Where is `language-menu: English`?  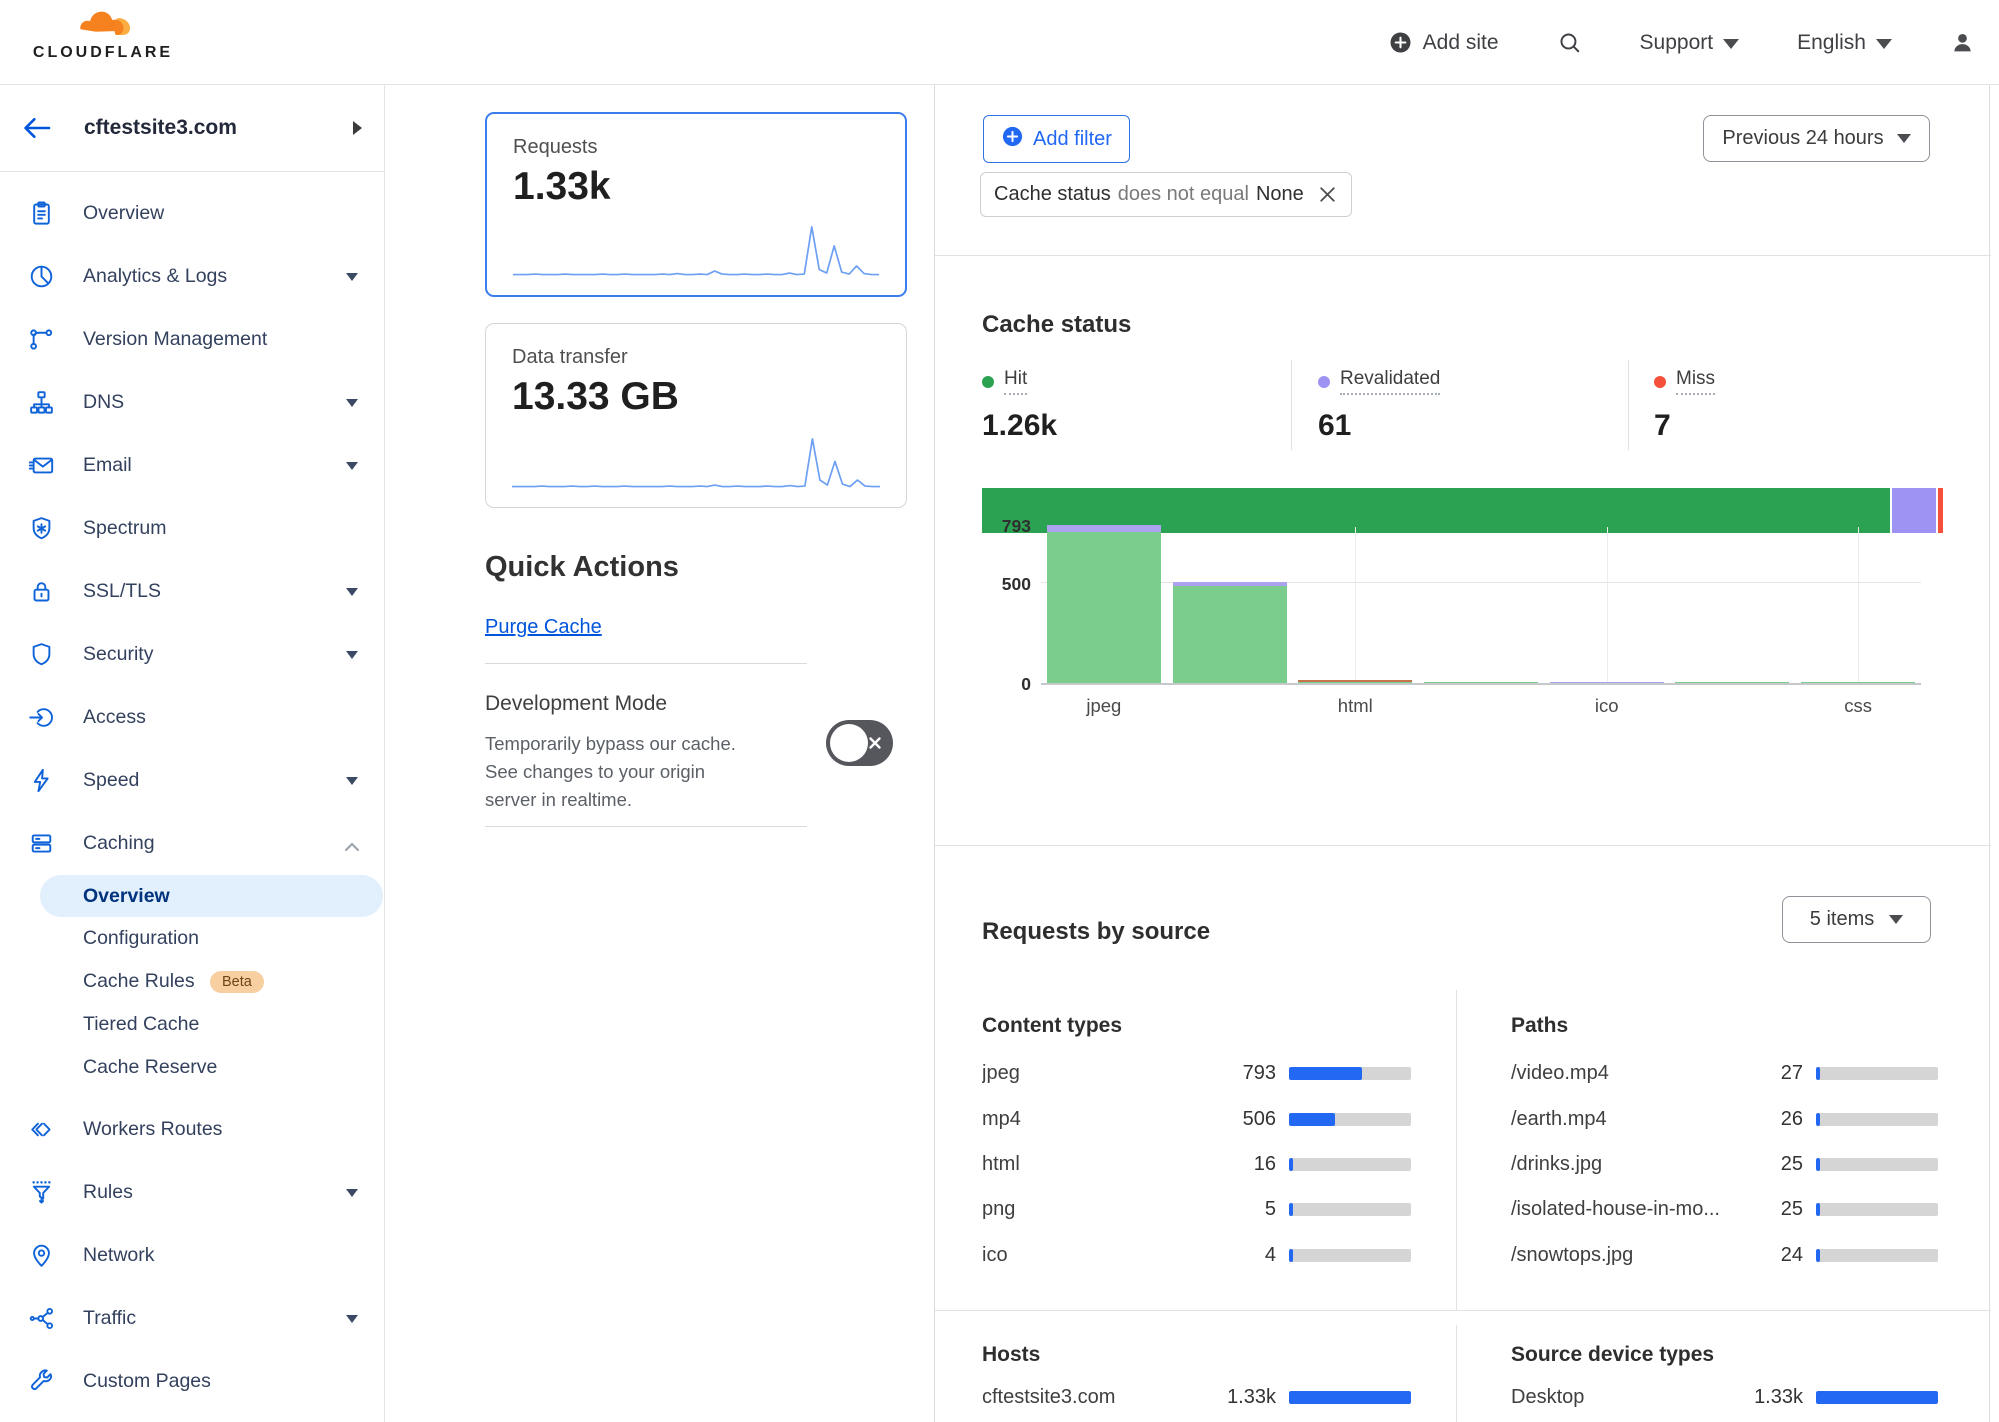
language-menu: English is located at coordinates (1844, 43).